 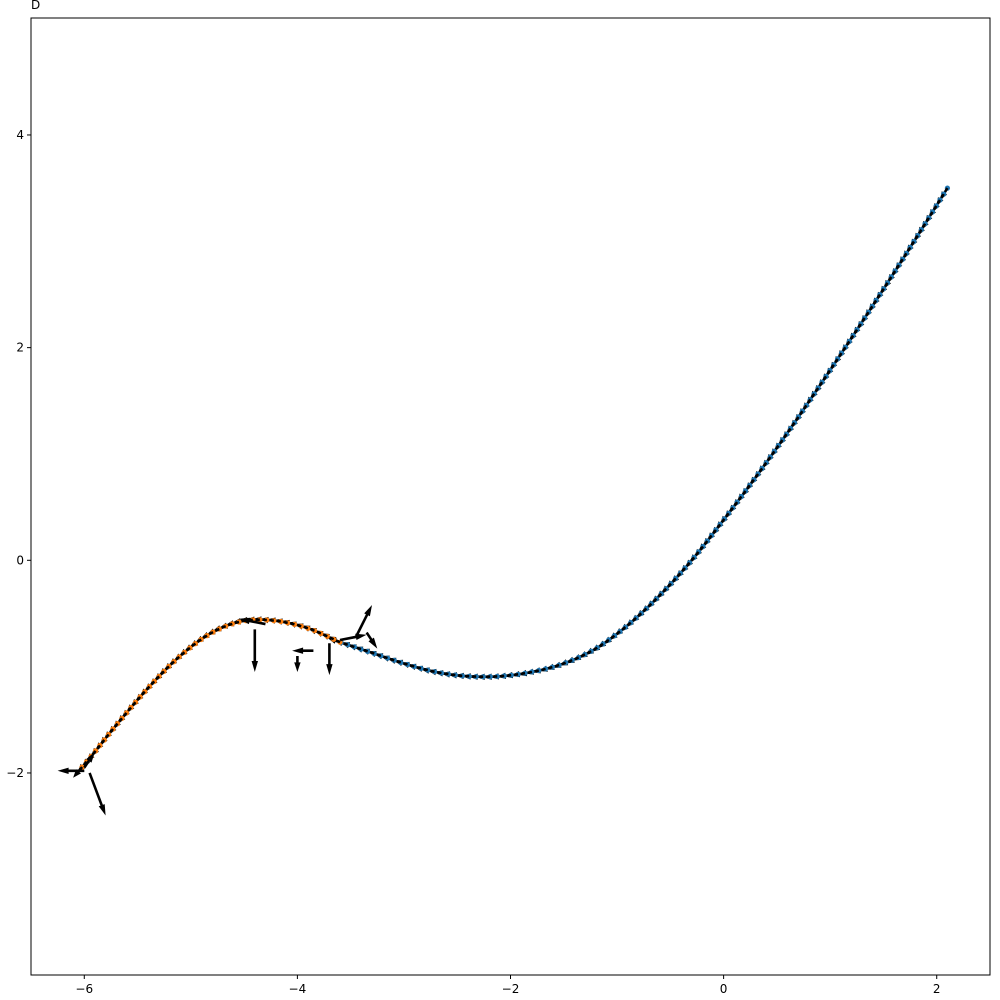 What do you see at coordinates (298, 989) in the screenshot?
I see `x-tick-label: −4` at bounding box center [298, 989].